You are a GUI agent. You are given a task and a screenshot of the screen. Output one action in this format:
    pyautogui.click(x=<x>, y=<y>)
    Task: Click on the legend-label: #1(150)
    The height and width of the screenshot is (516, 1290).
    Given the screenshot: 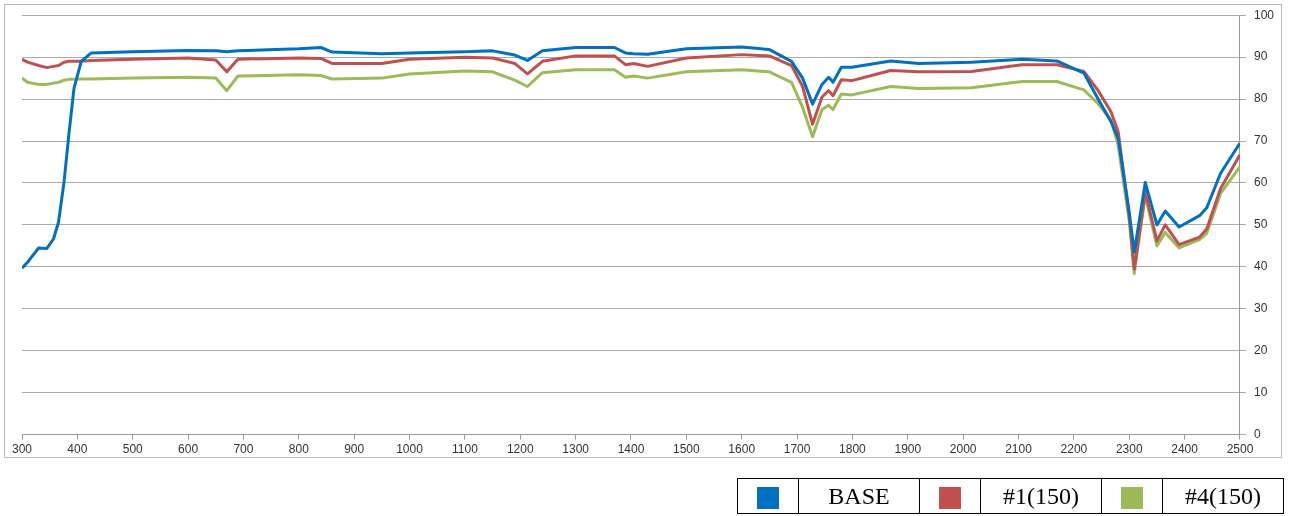 What is the action you would take?
    pyautogui.click(x=1041, y=496)
    